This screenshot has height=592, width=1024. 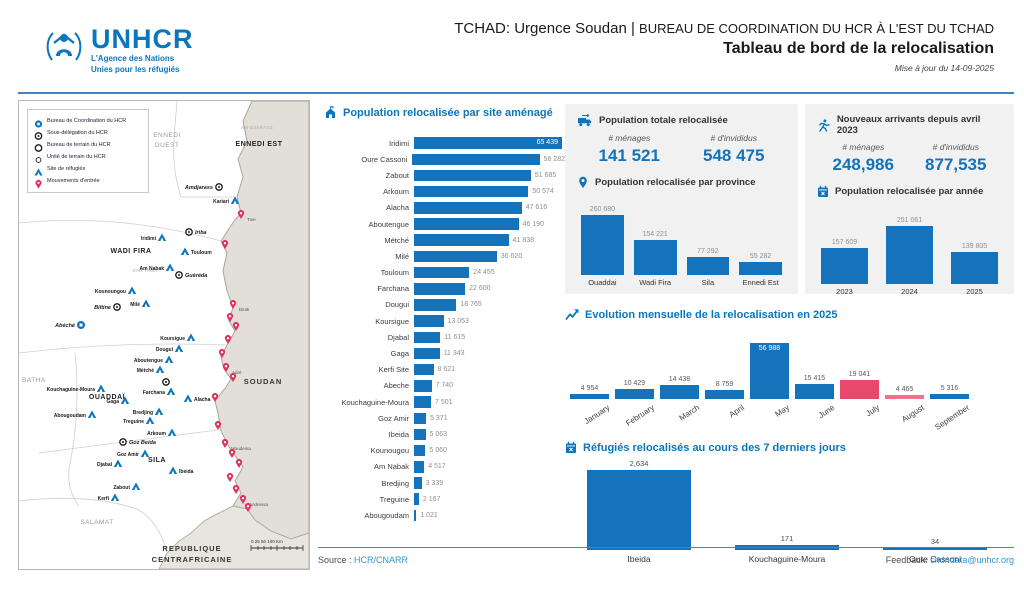 What do you see at coordinates (480, 289) in the screenshot?
I see `bar-value-label: 22 600` at bounding box center [480, 289].